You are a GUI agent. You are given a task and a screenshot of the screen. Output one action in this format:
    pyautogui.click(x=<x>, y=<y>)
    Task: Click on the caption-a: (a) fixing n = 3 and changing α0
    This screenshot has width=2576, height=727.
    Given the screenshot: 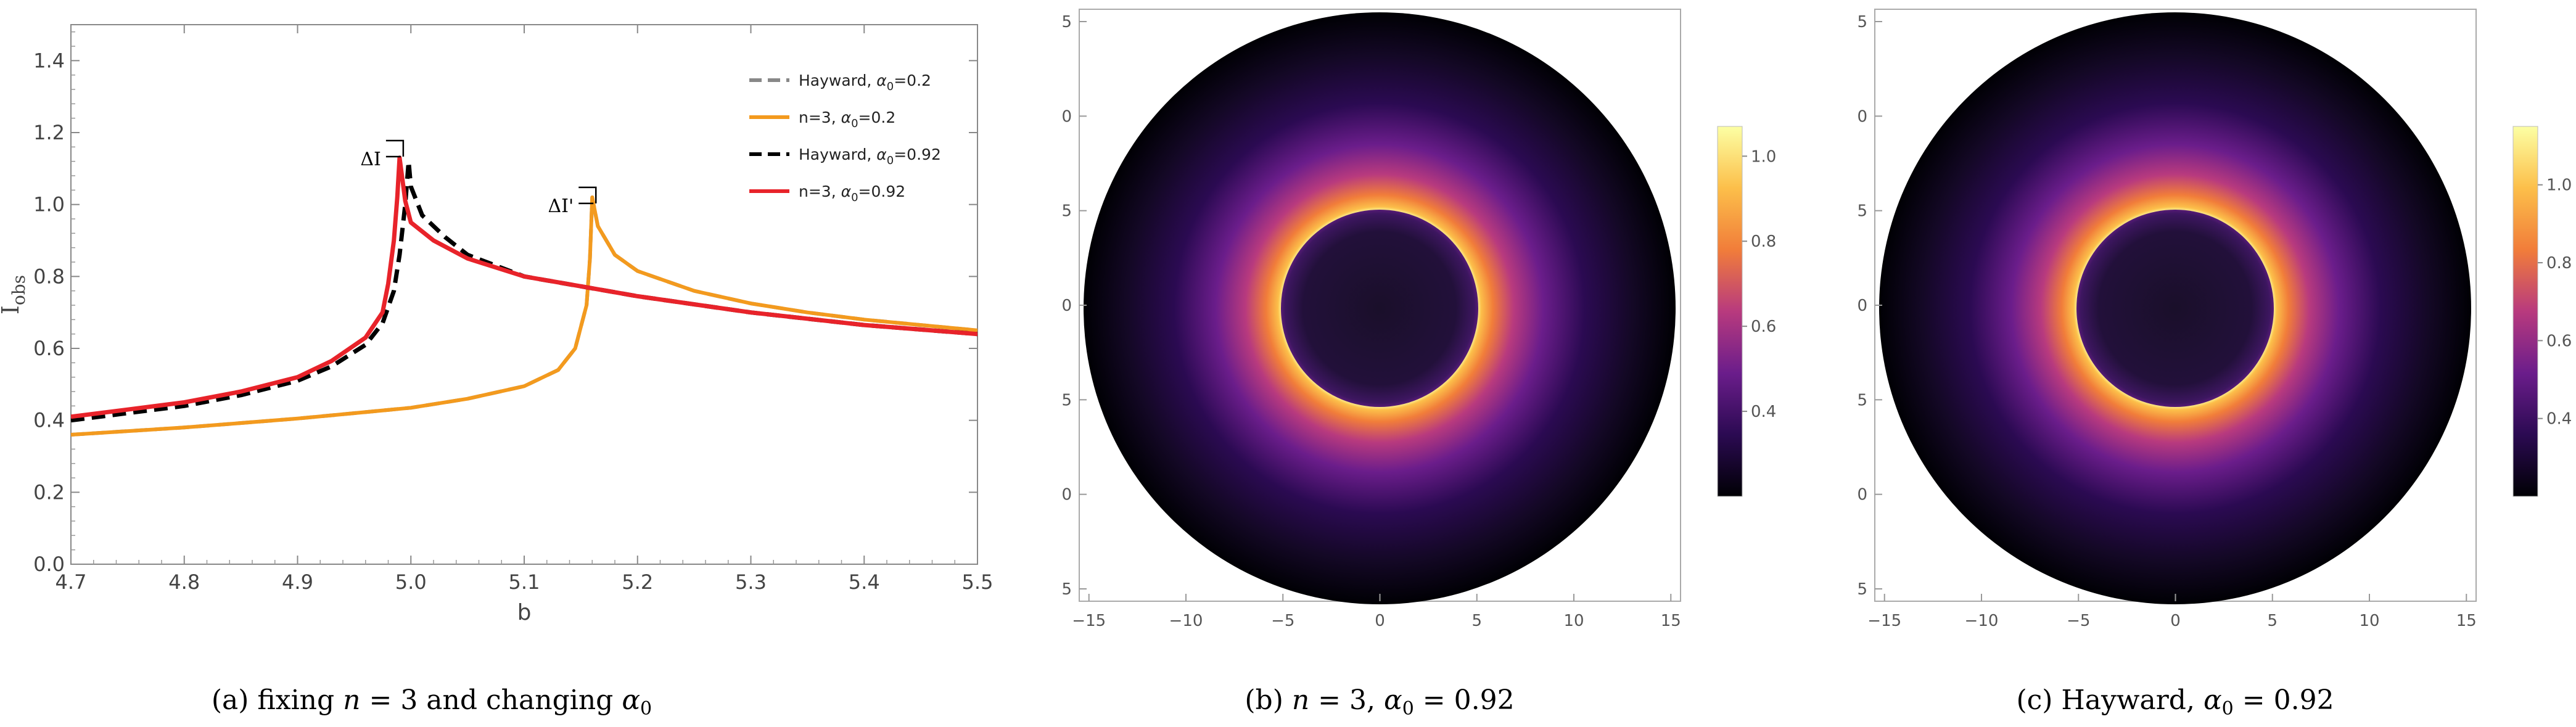 What is the action you would take?
    pyautogui.click(x=432, y=702)
    